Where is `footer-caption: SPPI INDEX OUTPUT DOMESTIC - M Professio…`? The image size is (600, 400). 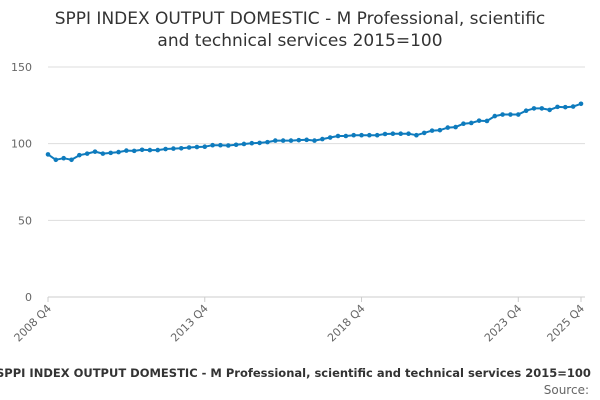
footer-caption: SPPI INDEX OUTPUT DOMESTIC - M Professio… is located at coordinates (295, 373).